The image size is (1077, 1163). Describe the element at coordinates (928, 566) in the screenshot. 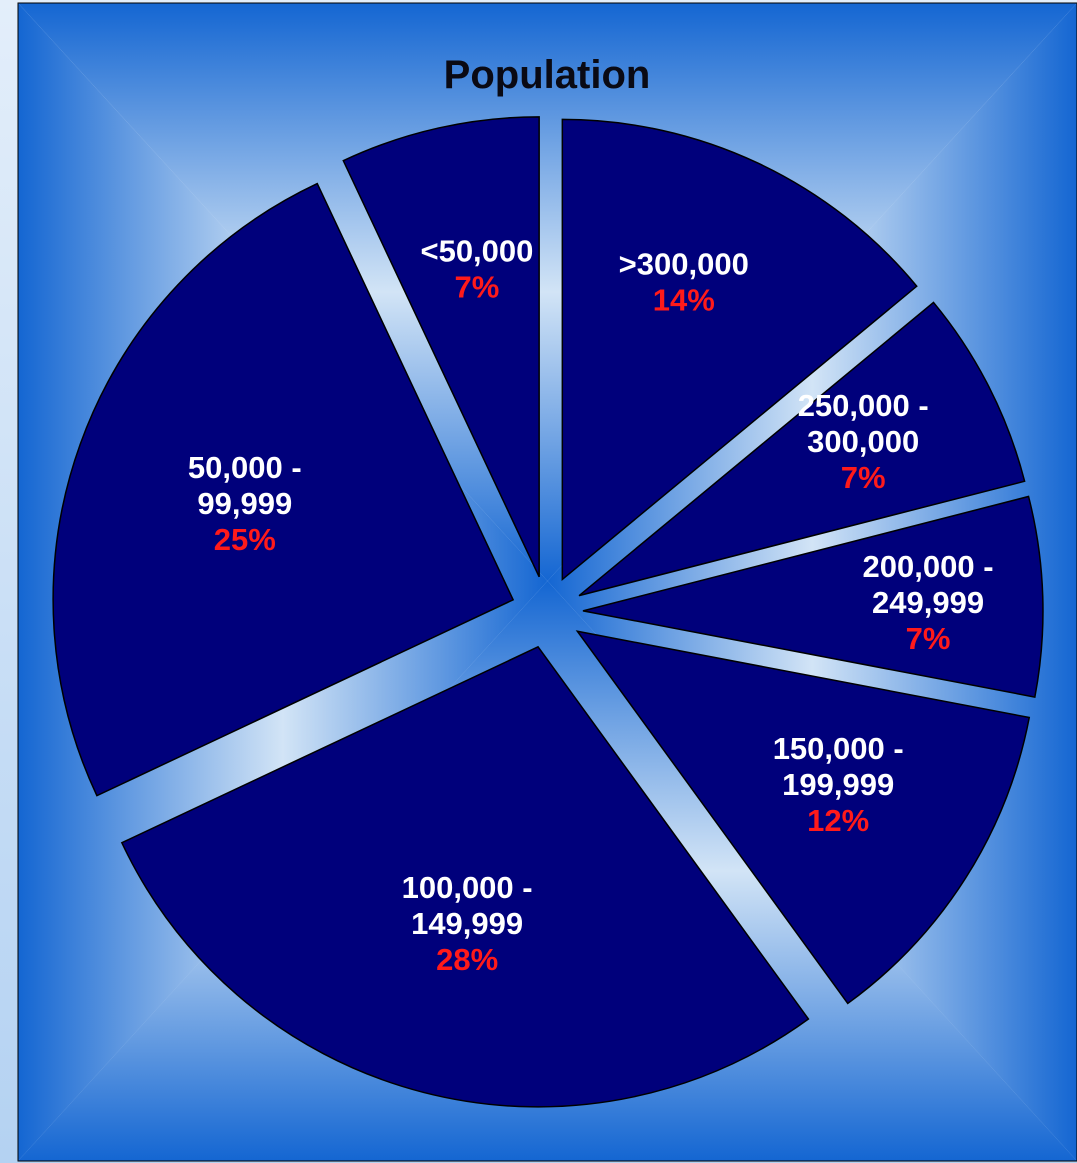

I see `slice-category-label: 200,000 -` at that location.